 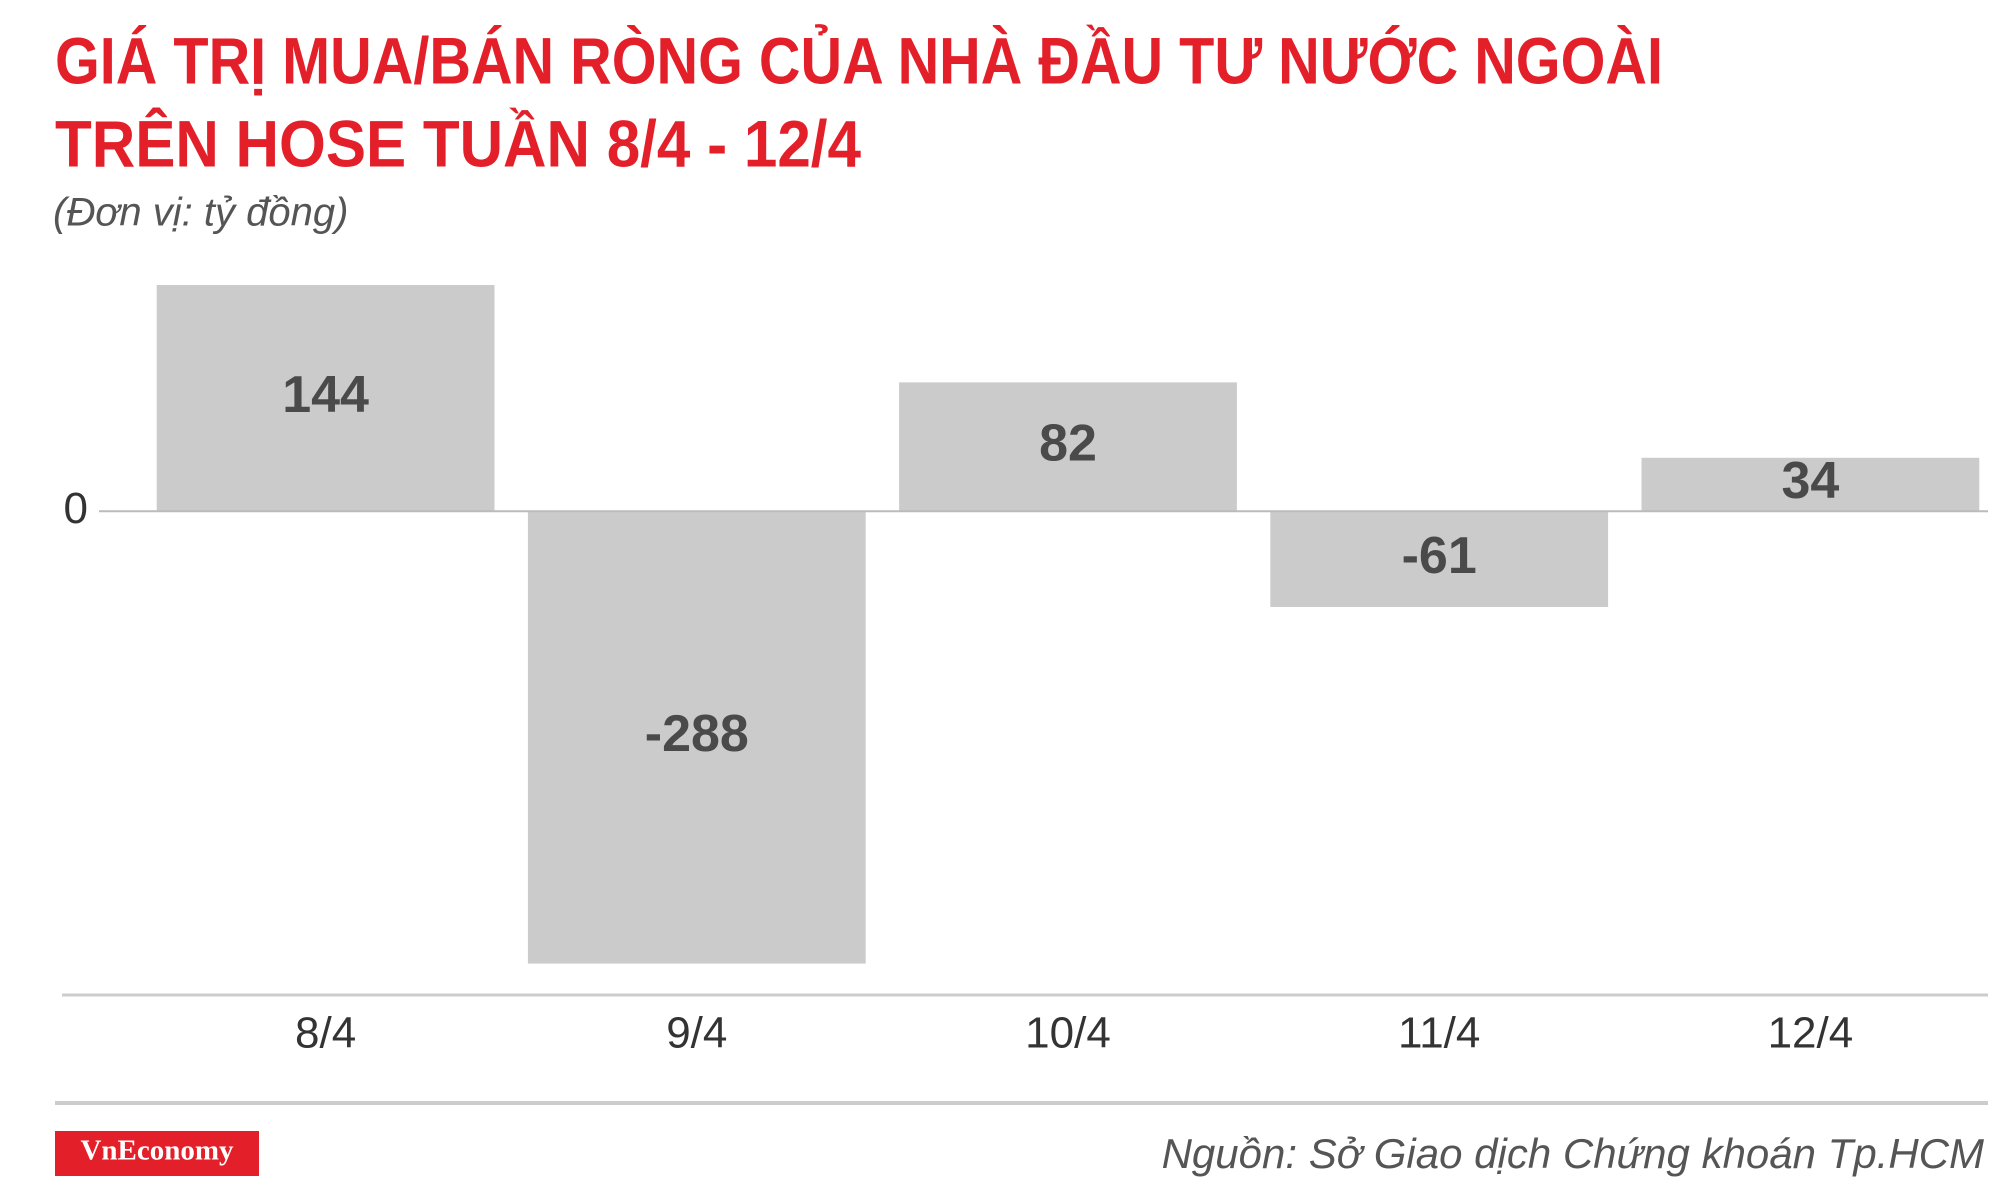 I want to click on brand: VnEconomy, so click(x=157, y=1151).